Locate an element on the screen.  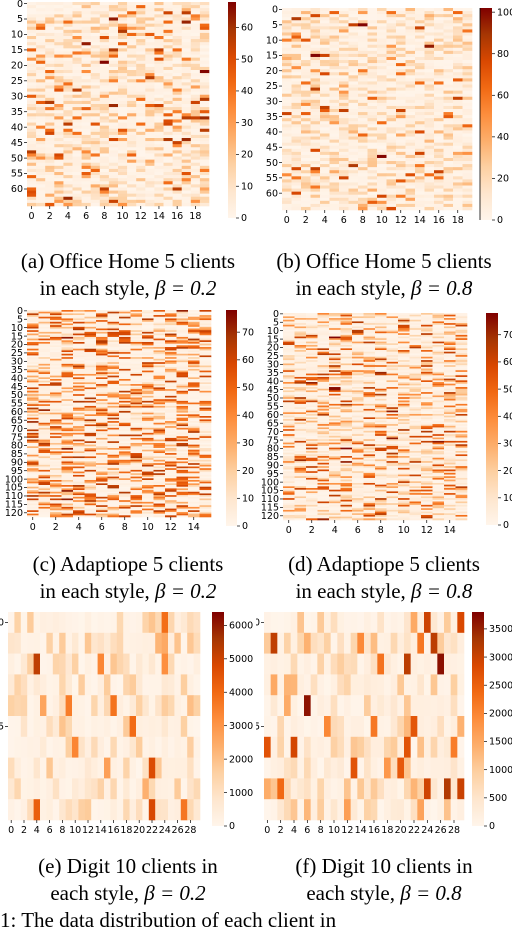
x-tick-label: 2 is located at coordinates (56, 527).